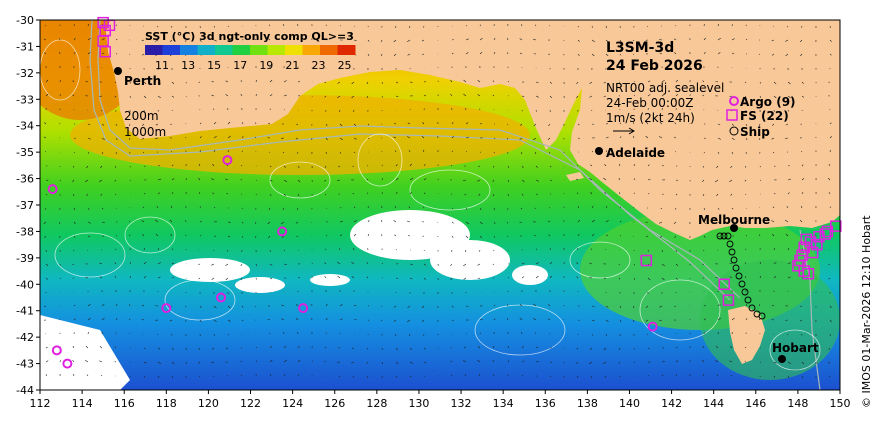 The image size is (880, 425). Describe the element at coordinates (376, 403) in the screenshot. I see `x-tick-label: 128` at that location.